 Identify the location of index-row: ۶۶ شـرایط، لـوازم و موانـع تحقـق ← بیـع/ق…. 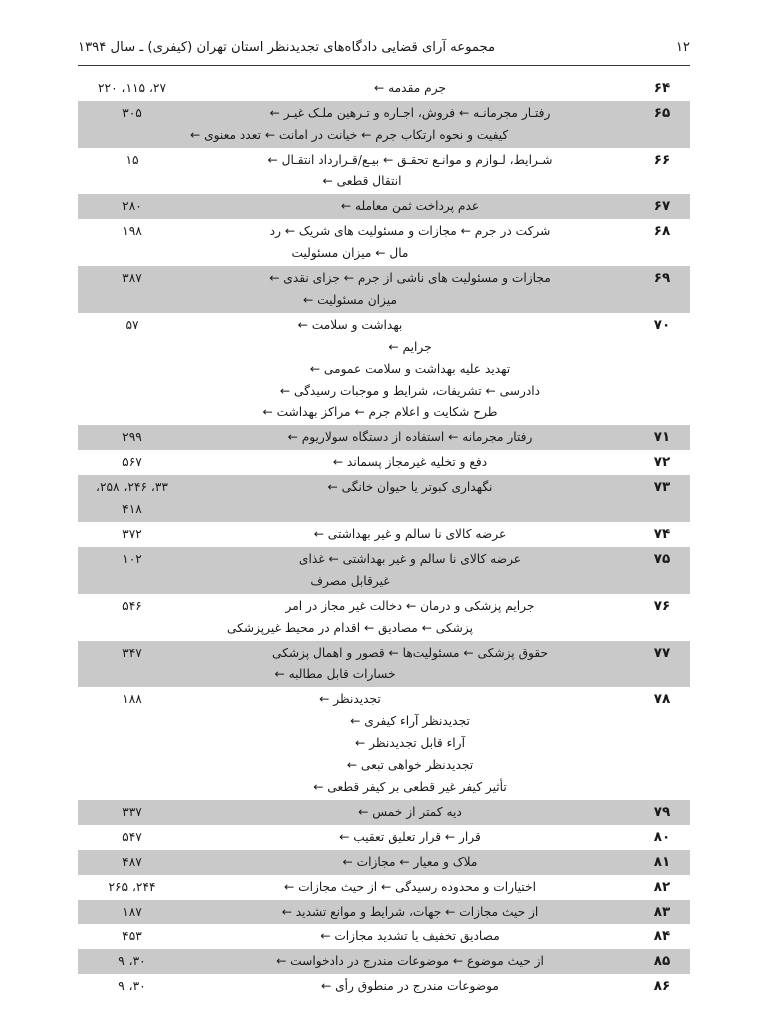
(384, 171).